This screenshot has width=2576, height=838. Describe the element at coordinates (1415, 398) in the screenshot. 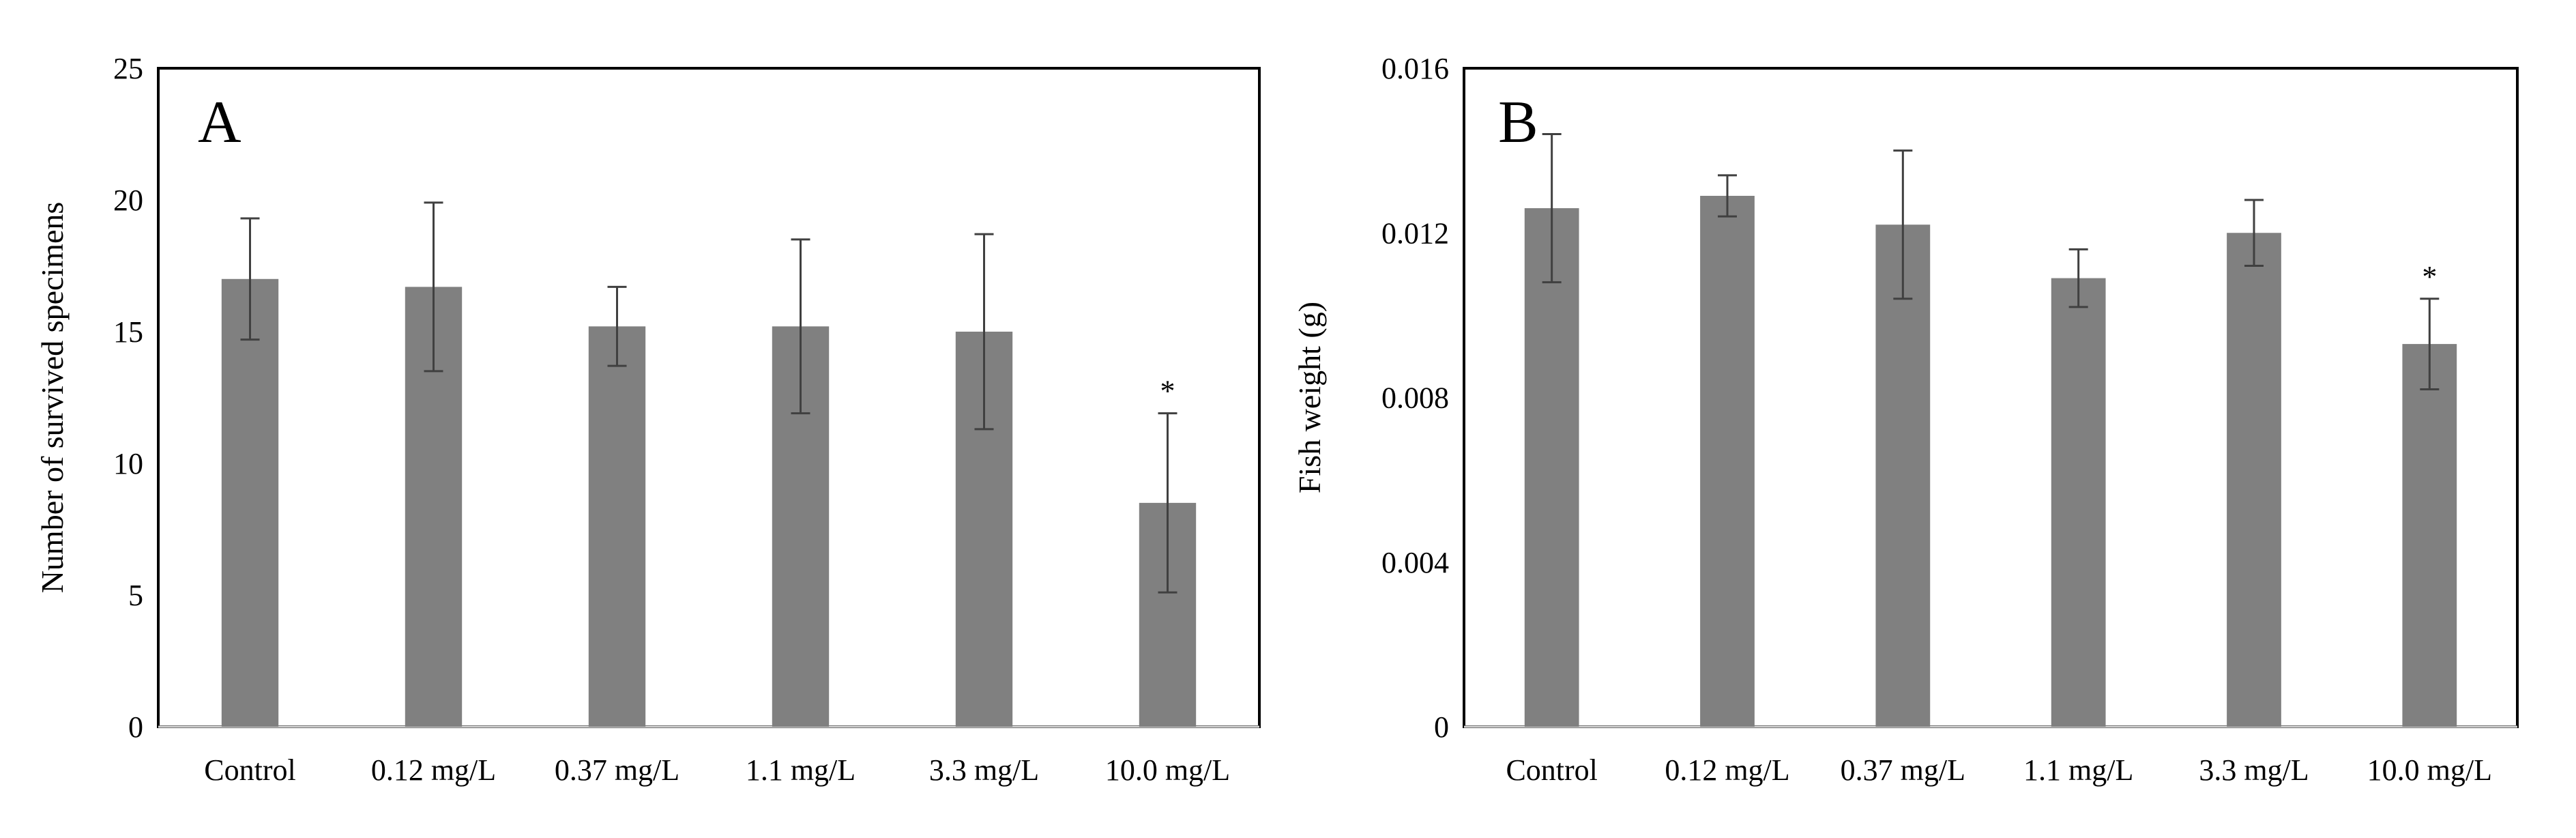

I see `y-tick-label: 0.008` at that location.